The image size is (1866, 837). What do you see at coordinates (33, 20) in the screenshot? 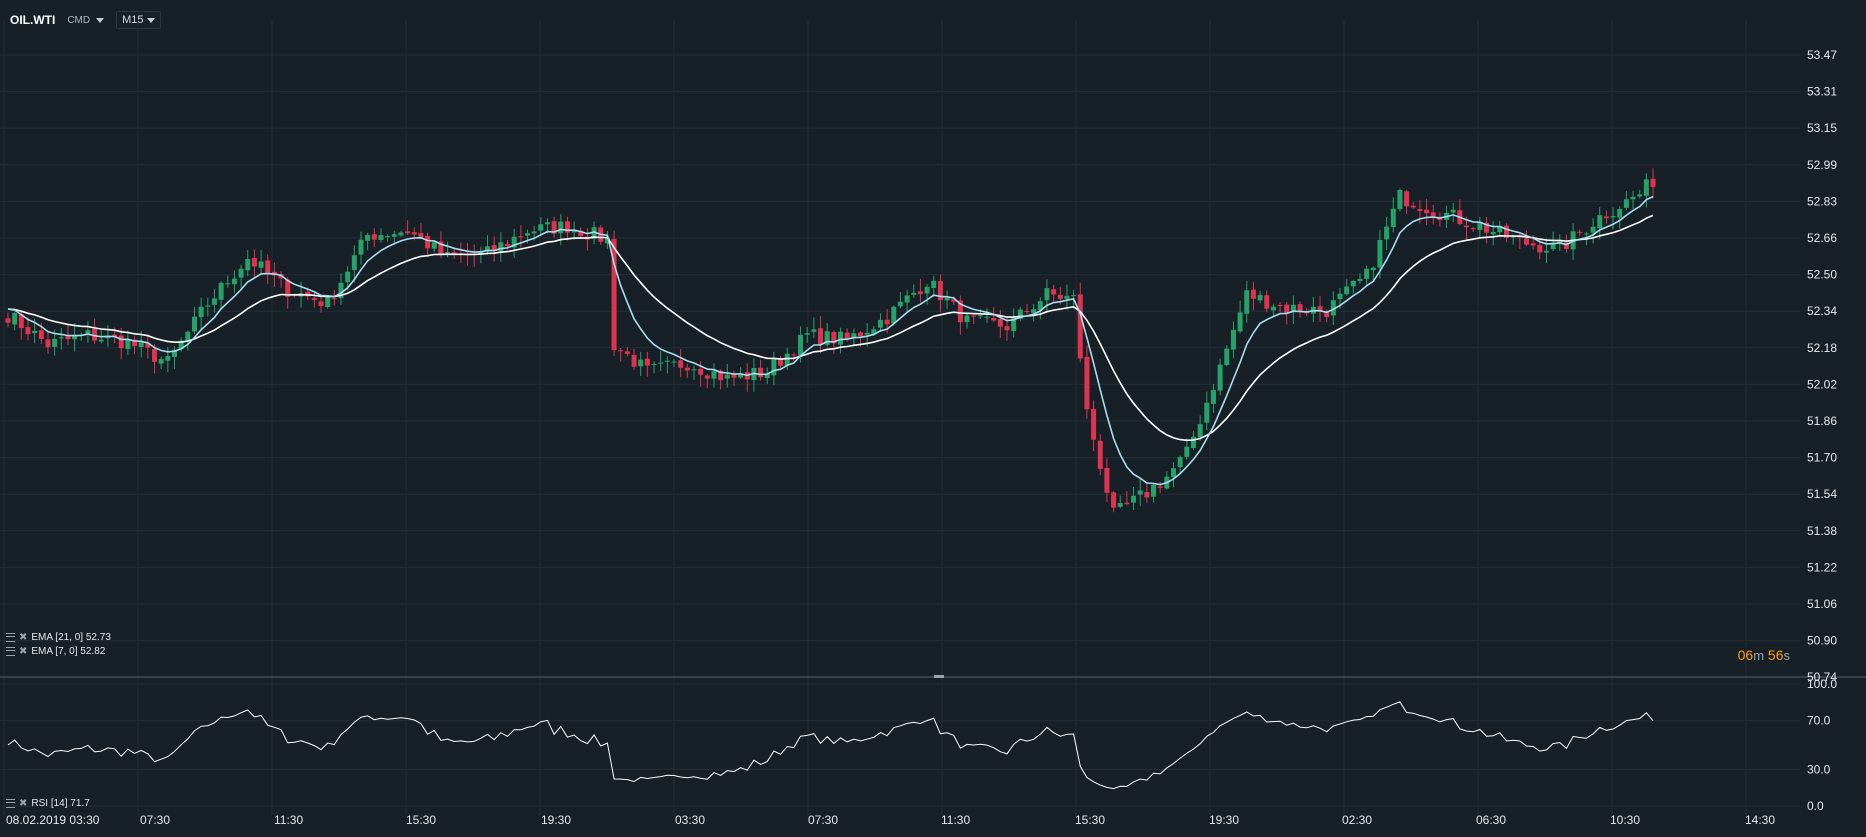
I see `symbol-label: OIL.WTI` at bounding box center [33, 20].